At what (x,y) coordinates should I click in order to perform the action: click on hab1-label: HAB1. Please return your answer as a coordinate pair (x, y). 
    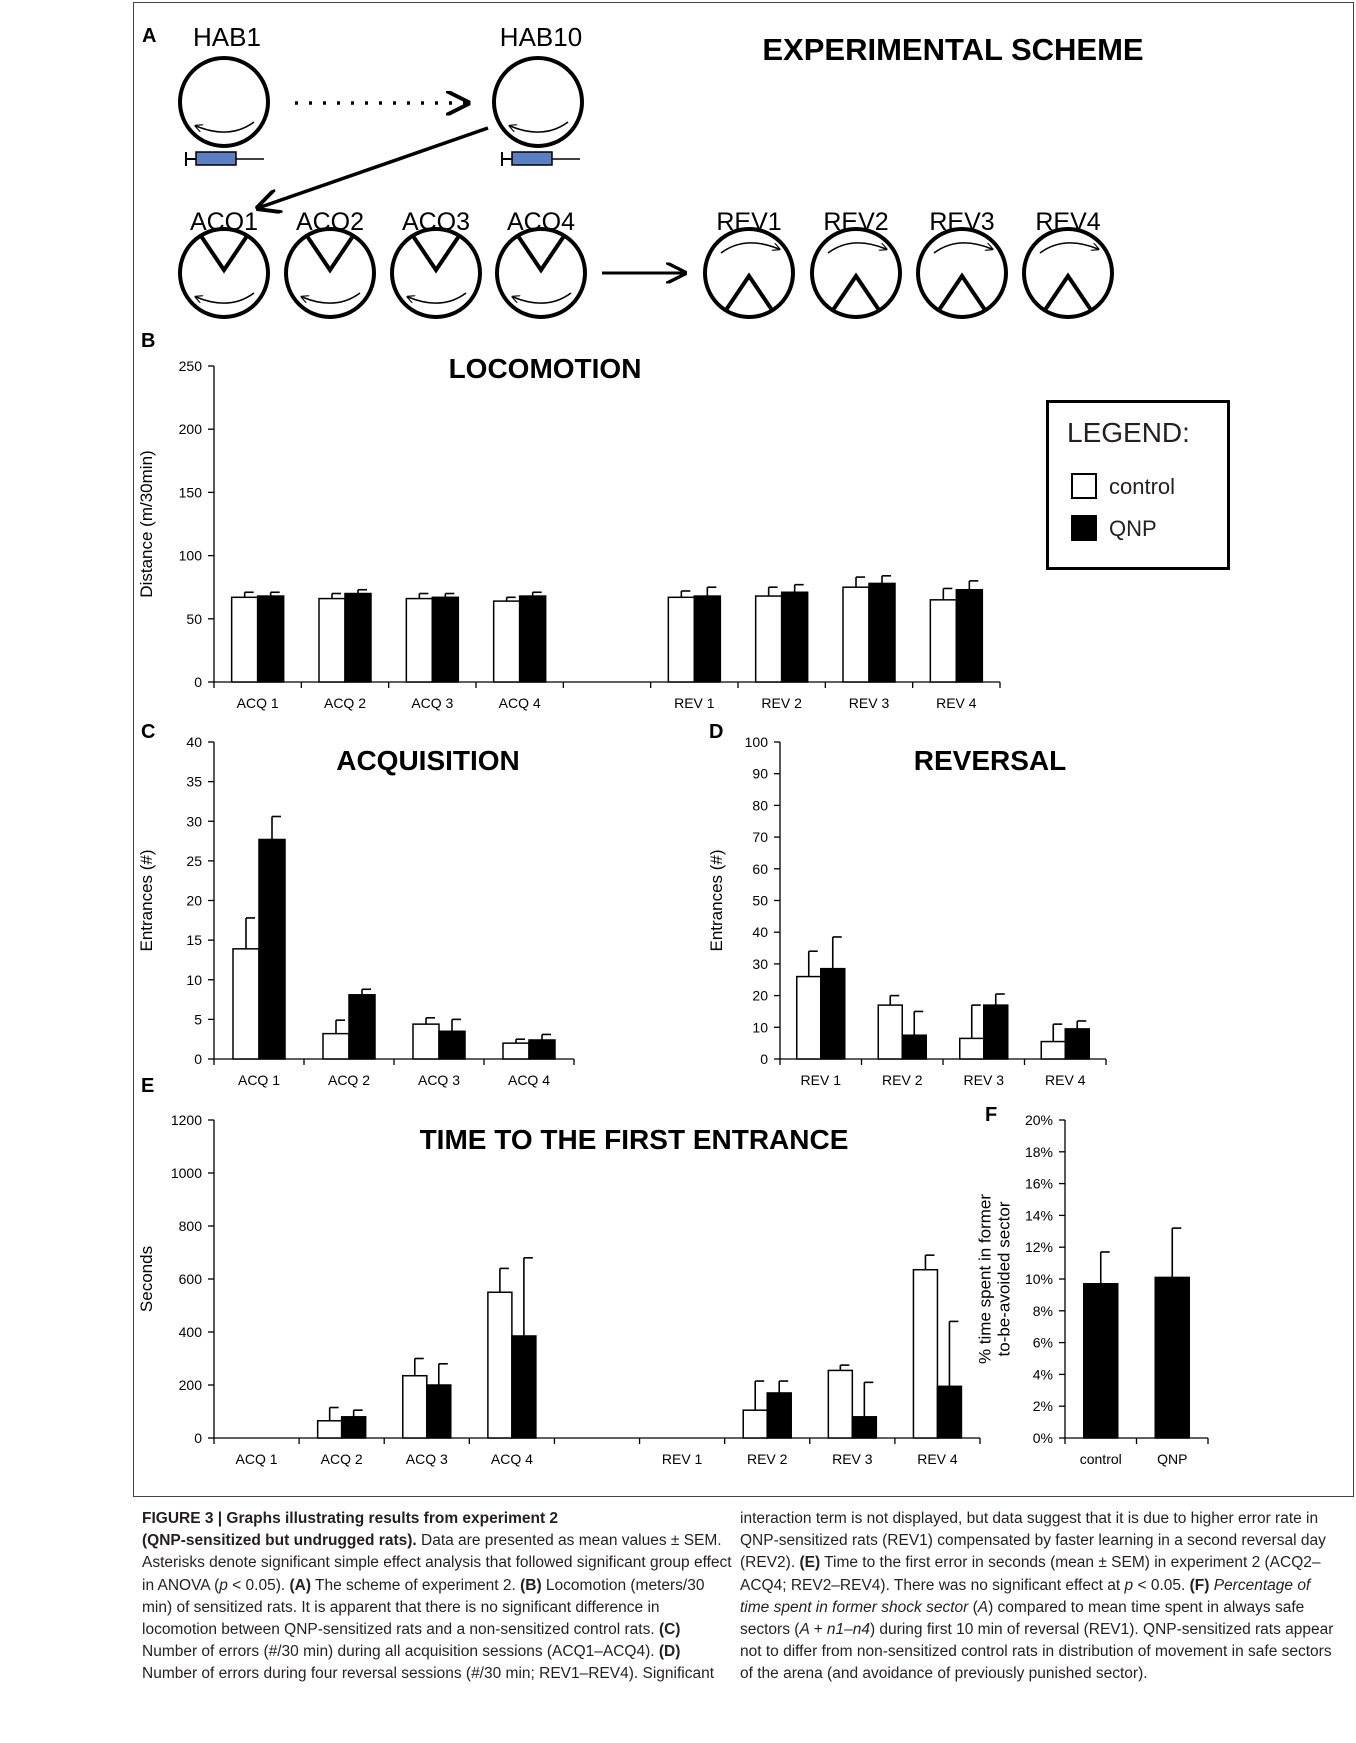
    Looking at the image, I should click on (227, 37).